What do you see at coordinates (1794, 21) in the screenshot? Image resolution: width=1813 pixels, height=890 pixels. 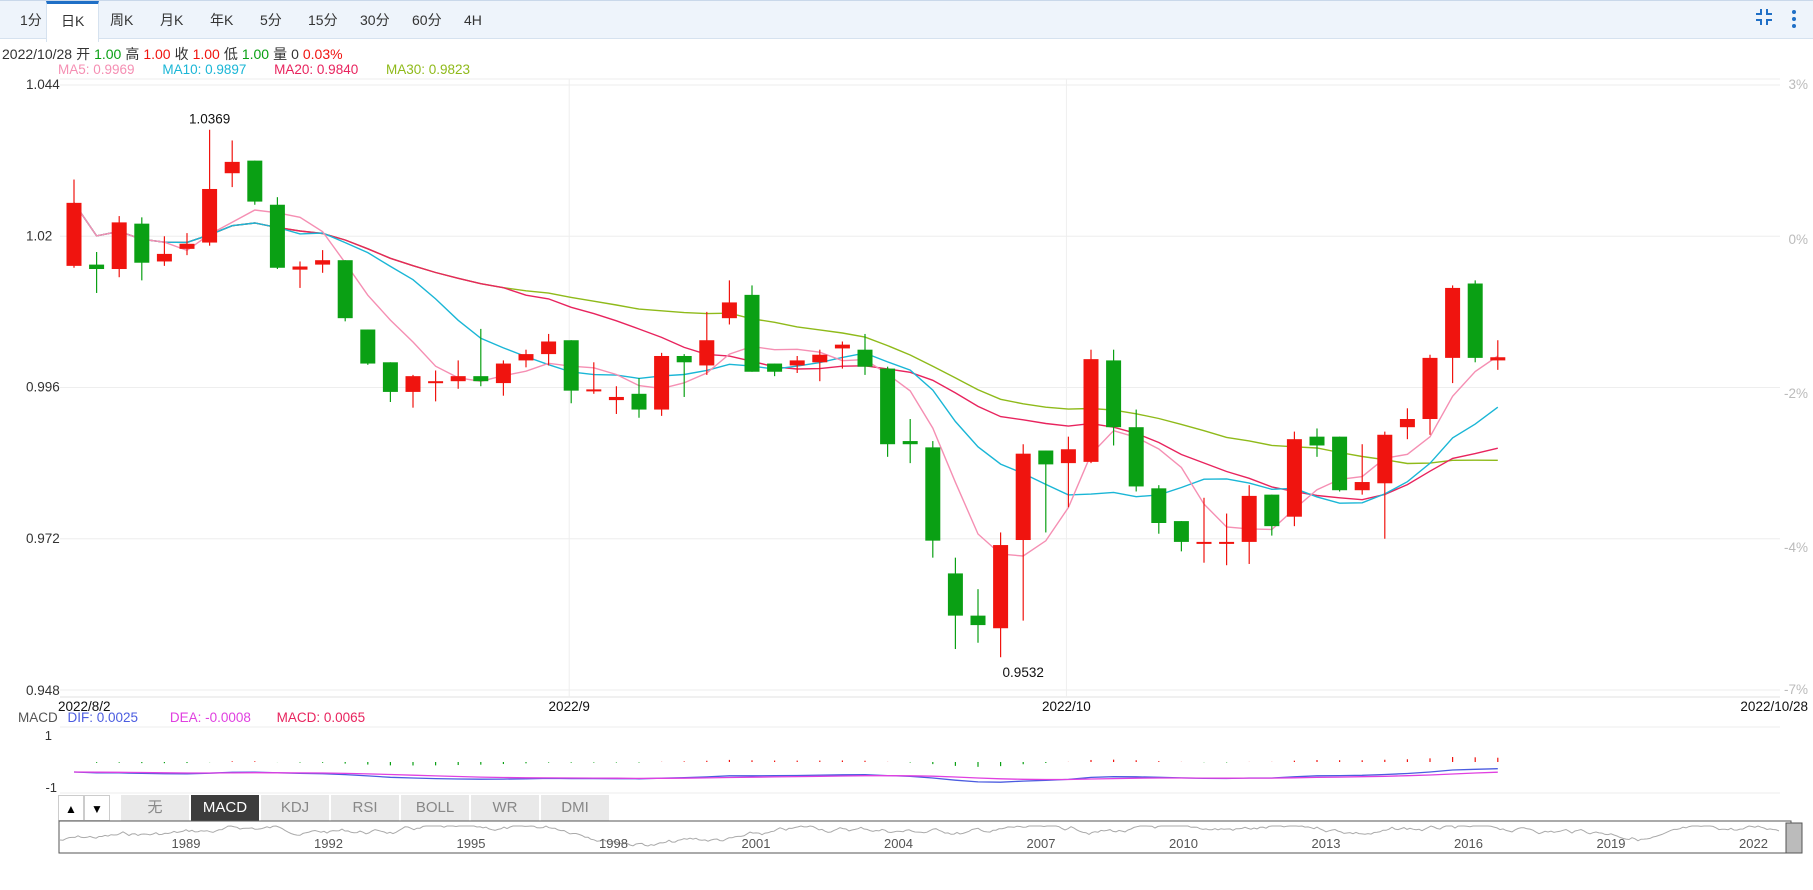 I see `vertical-dots-icon` at bounding box center [1794, 21].